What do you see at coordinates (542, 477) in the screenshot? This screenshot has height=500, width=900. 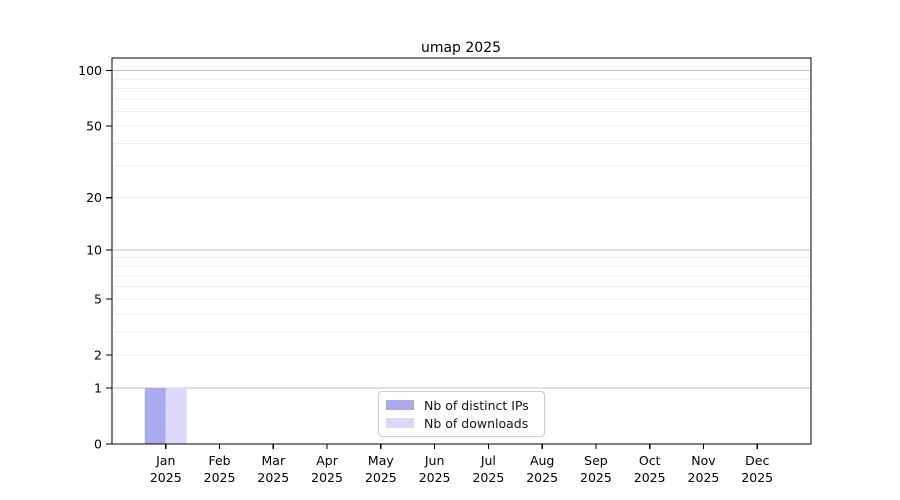 I see `x-tick-label-year-aug: 2025` at bounding box center [542, 477].